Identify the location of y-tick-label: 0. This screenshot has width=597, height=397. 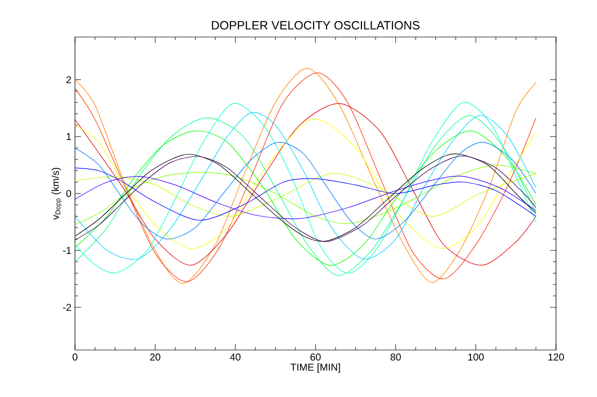
(69, 194).